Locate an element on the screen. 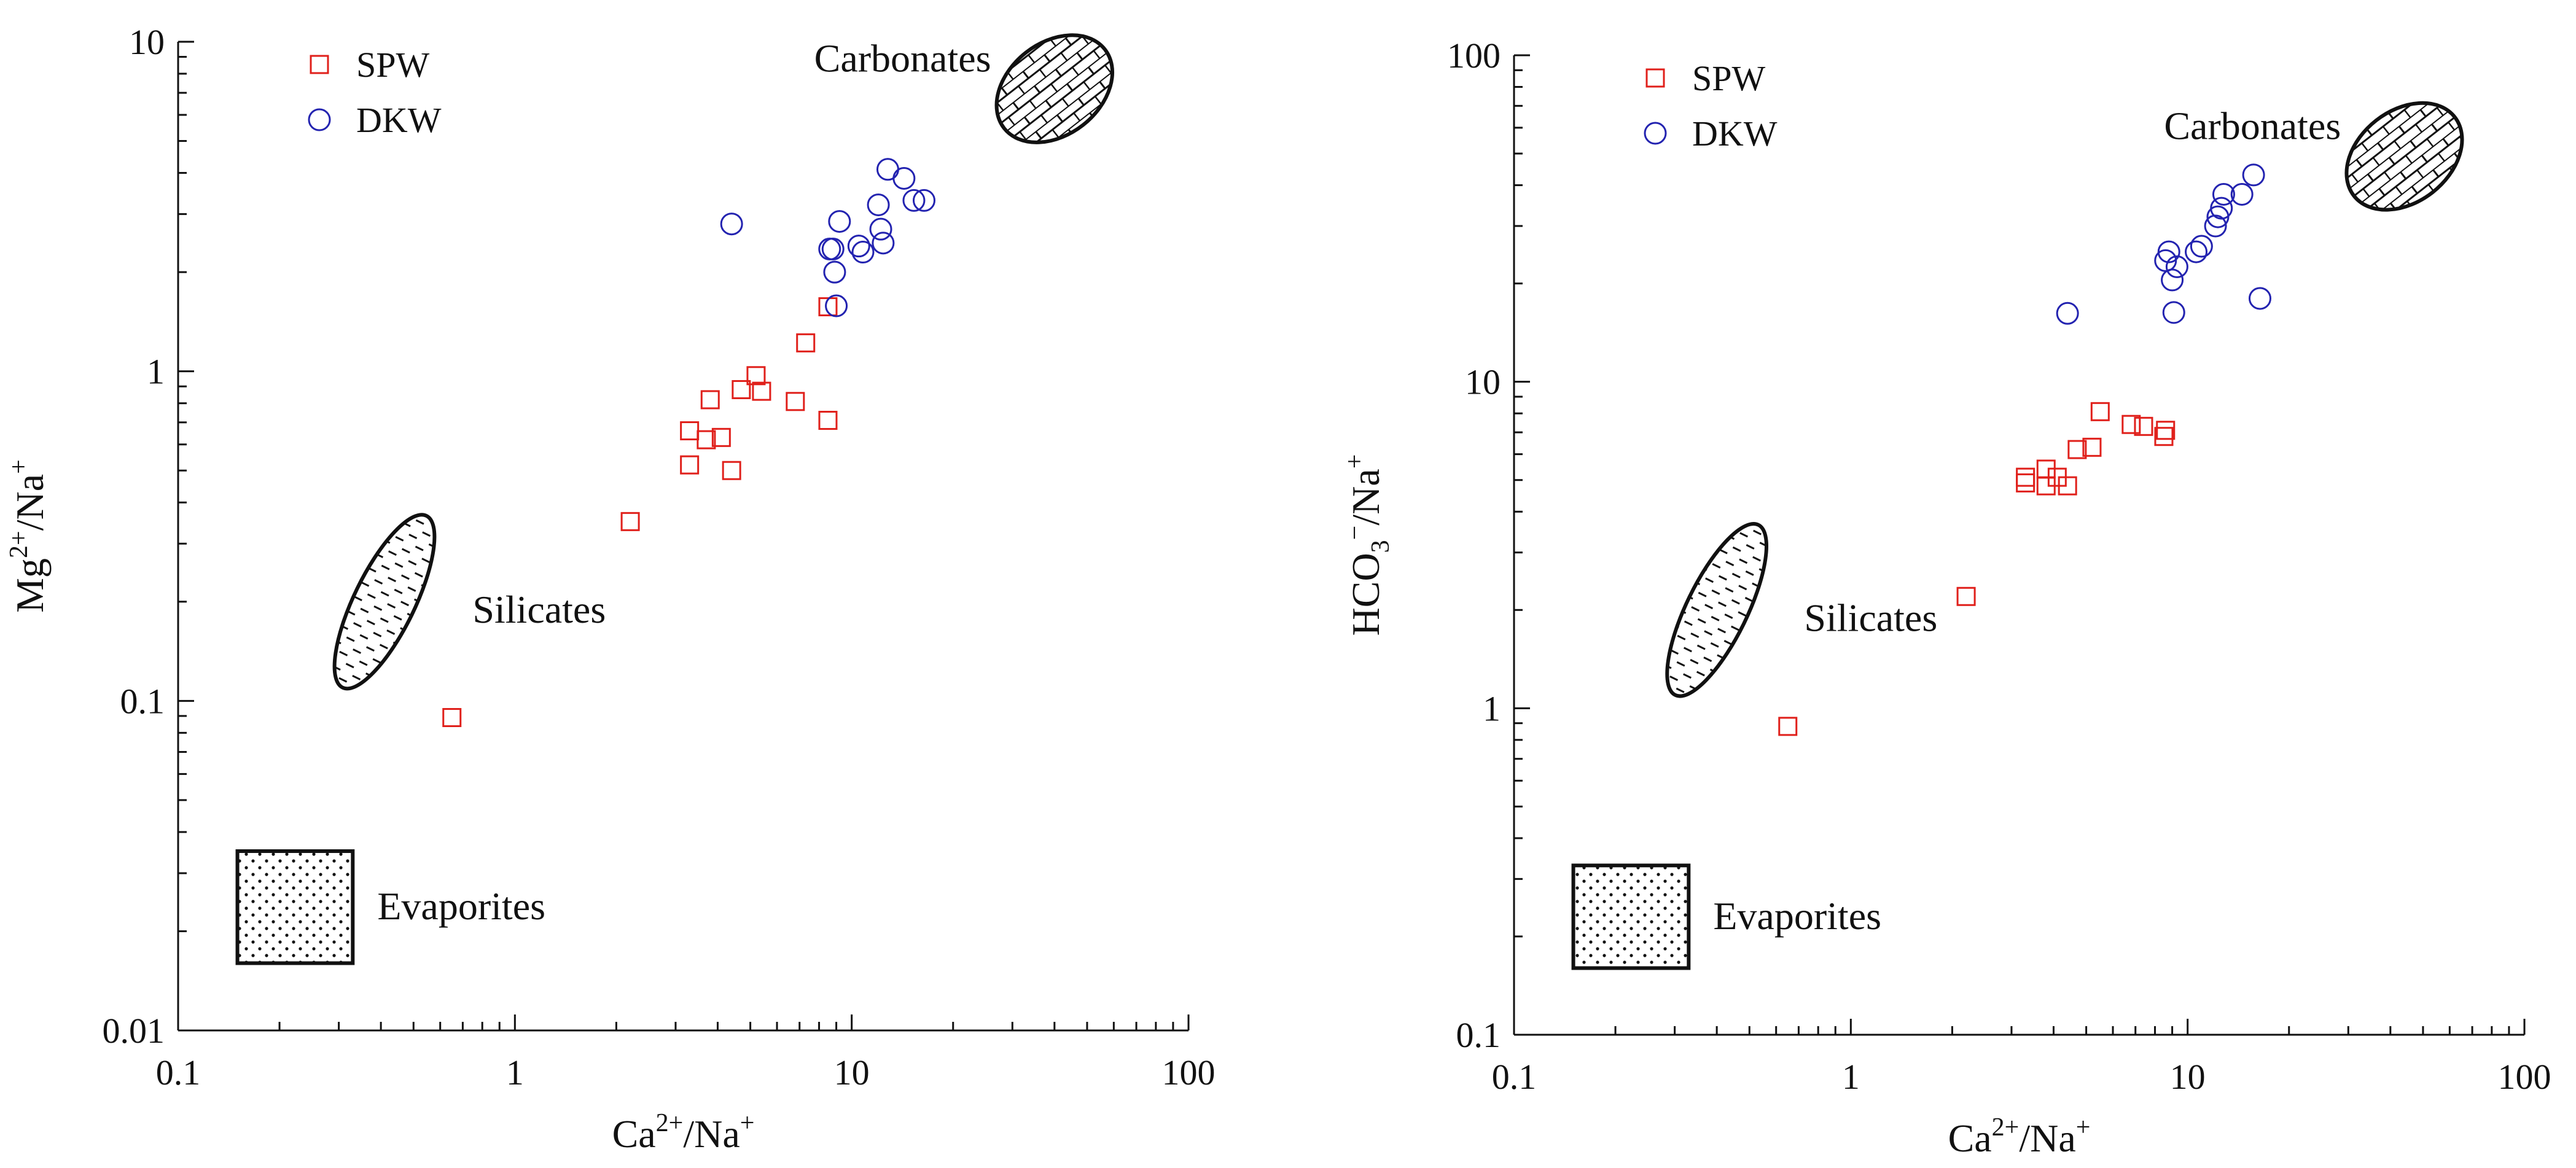  x-axis-title: Ca2+/Na+ is located at coordinates (683, 1132).